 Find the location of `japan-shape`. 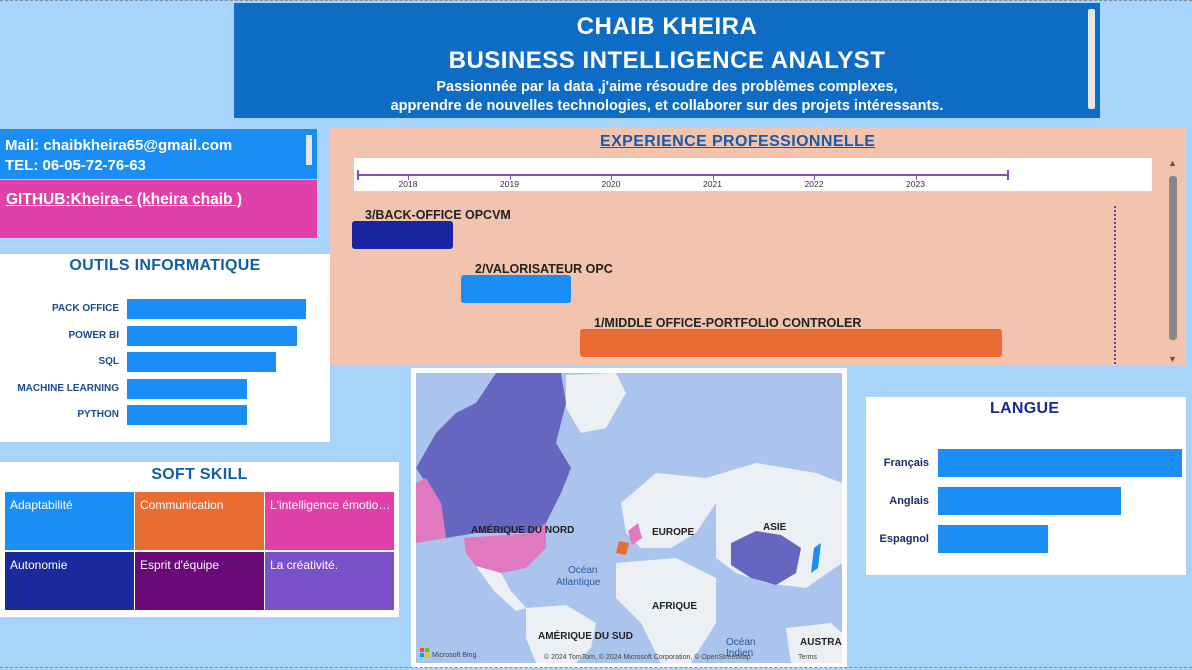

japan-shape is located at coordinates (816, 558).